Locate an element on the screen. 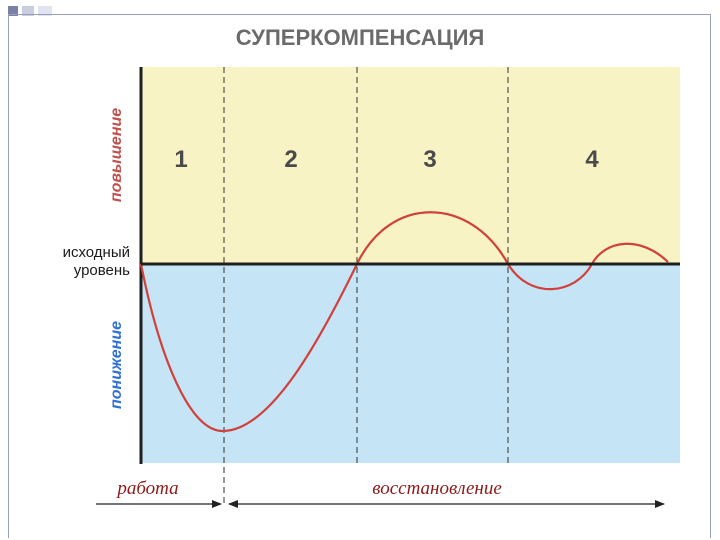 This screenshot has height=540, width=720. baseline-label-line1: исходный is located at coordinates (96, 252).